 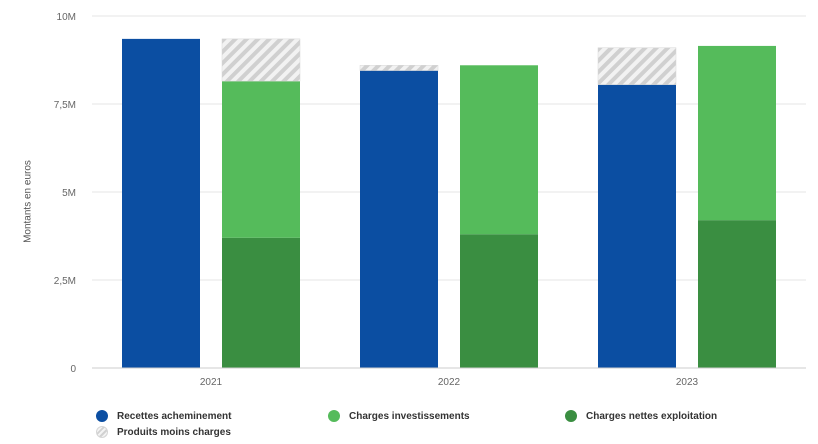 I want to click on y-tick-label: 7,5M, so click(x=65, y=105).